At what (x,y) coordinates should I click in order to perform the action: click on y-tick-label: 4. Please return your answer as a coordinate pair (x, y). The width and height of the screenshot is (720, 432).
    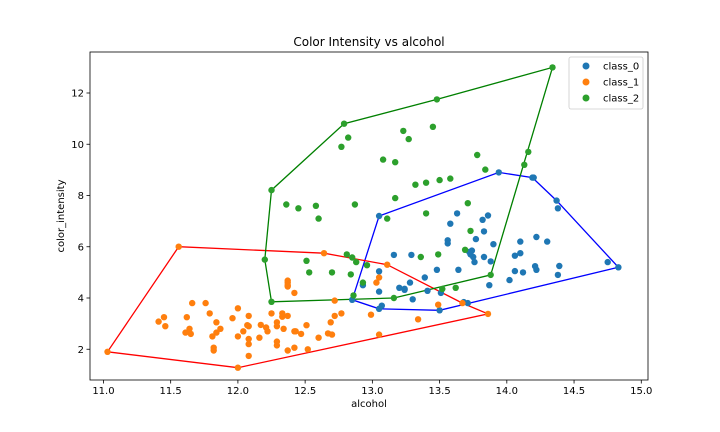
    Looking at the image, I should click on (81, 299).